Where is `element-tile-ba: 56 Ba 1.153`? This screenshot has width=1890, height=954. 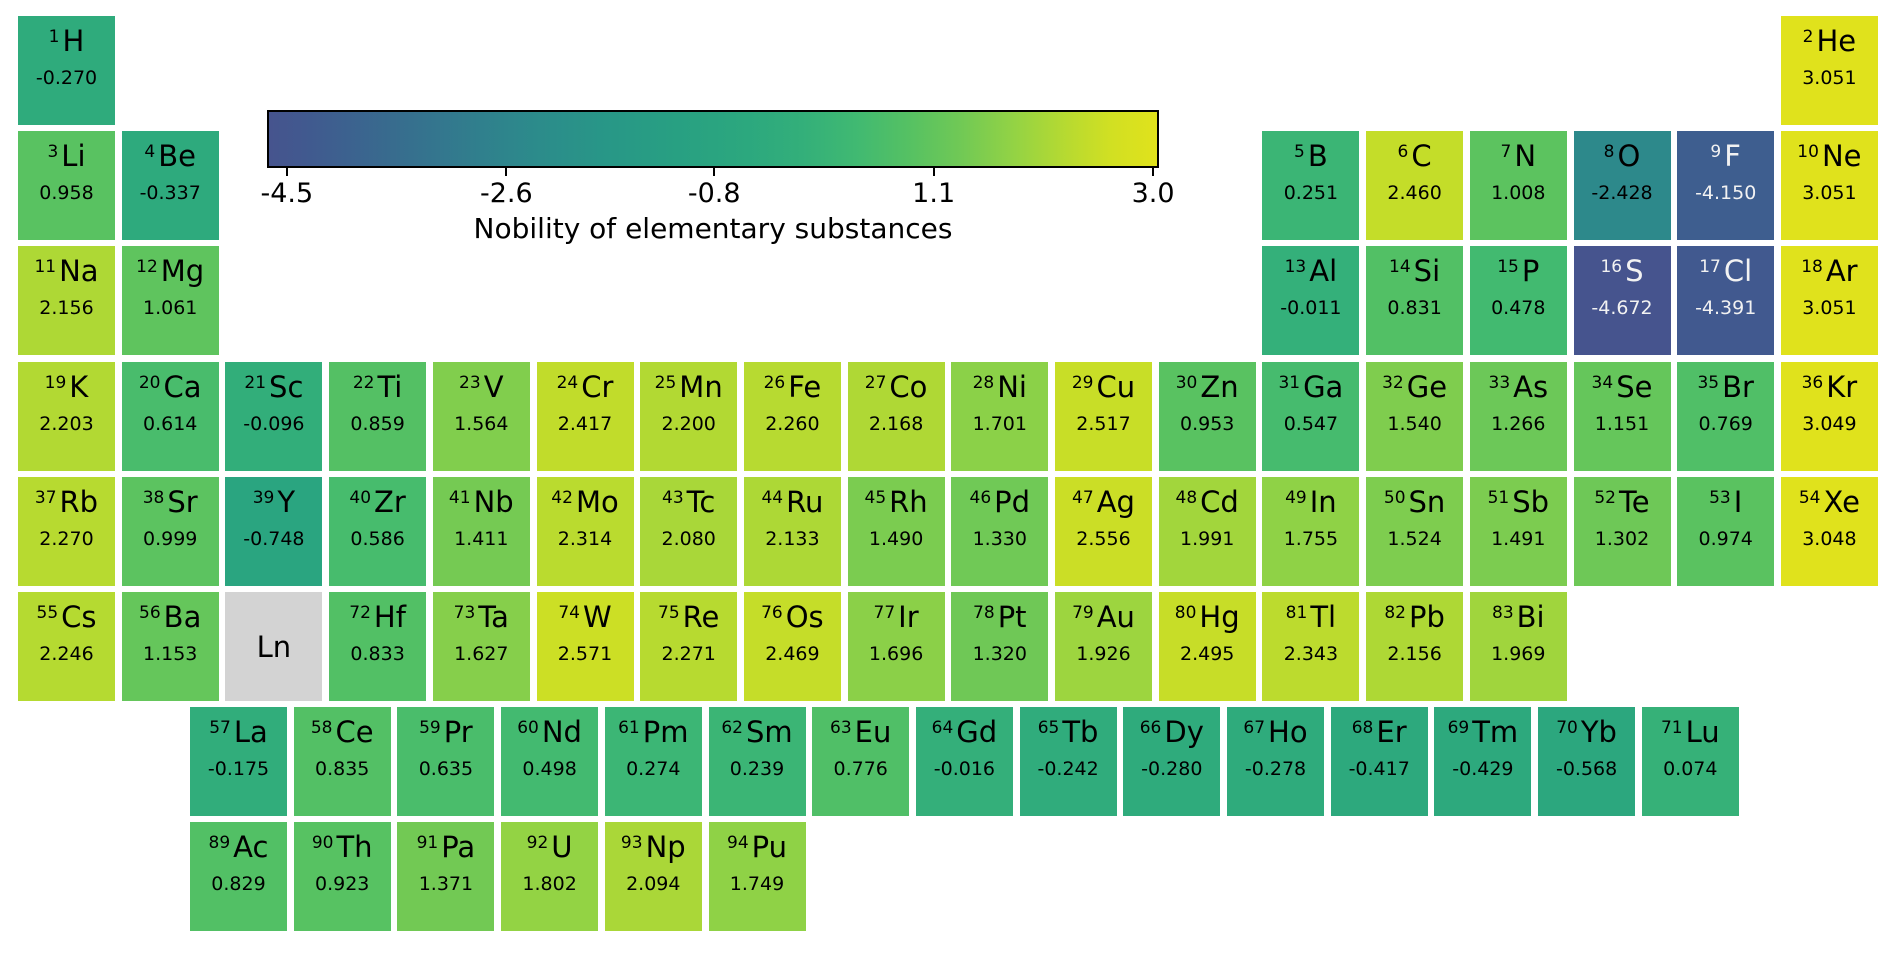
element-tile-ba: 56 Ba 1.153 is located at coordinates (170, 646).